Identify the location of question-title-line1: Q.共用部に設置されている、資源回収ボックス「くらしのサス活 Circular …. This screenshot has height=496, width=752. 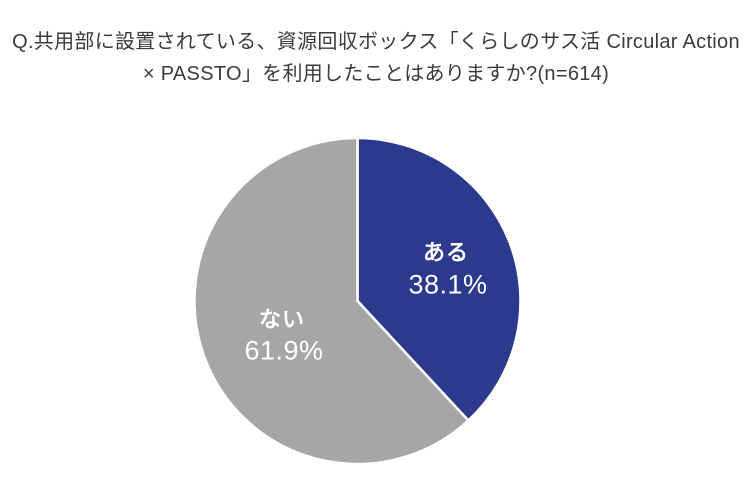
(376, 42).